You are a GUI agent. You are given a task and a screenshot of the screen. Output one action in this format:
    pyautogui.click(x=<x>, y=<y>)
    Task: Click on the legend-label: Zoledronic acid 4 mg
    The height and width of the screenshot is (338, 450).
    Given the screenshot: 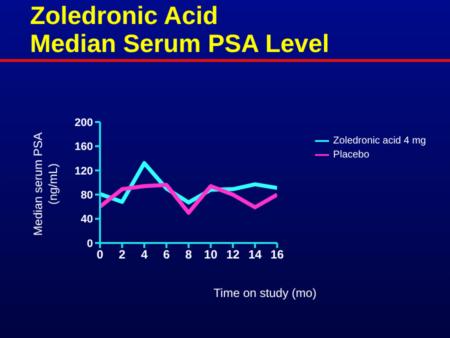 What is the action you would take?
    pyautogui.click(x=379, y=141)
    